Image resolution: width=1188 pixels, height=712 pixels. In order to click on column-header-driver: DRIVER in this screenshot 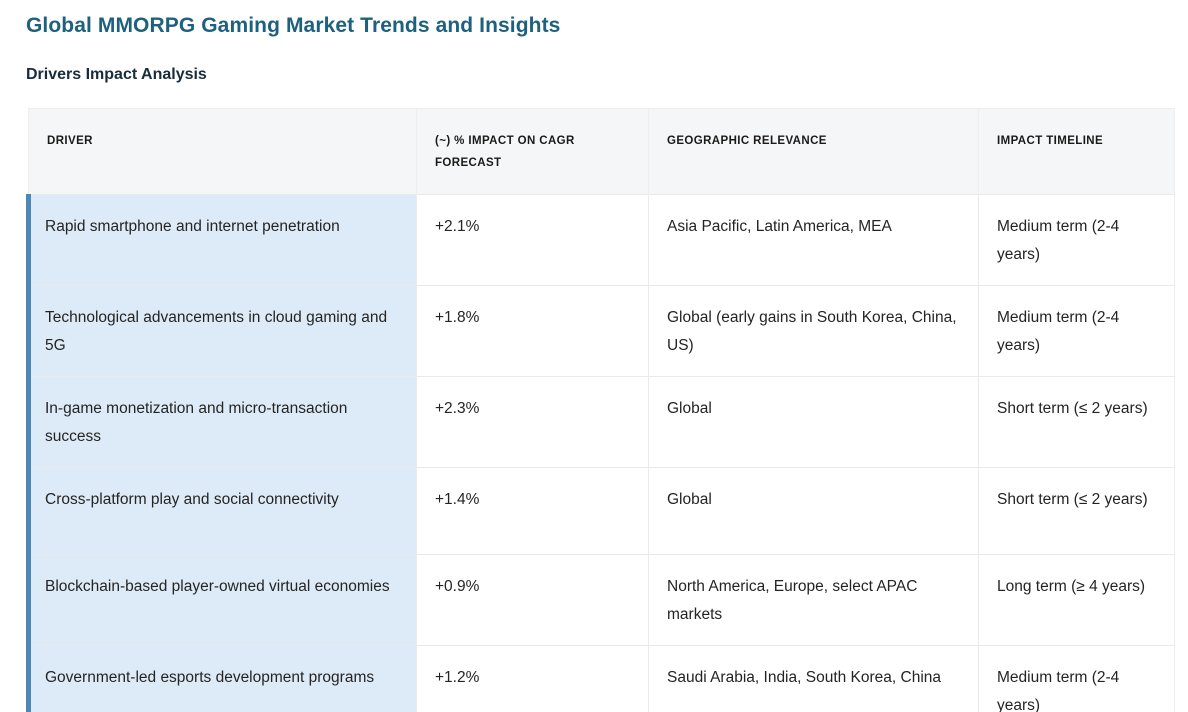, I will do `click(222, 151)`.